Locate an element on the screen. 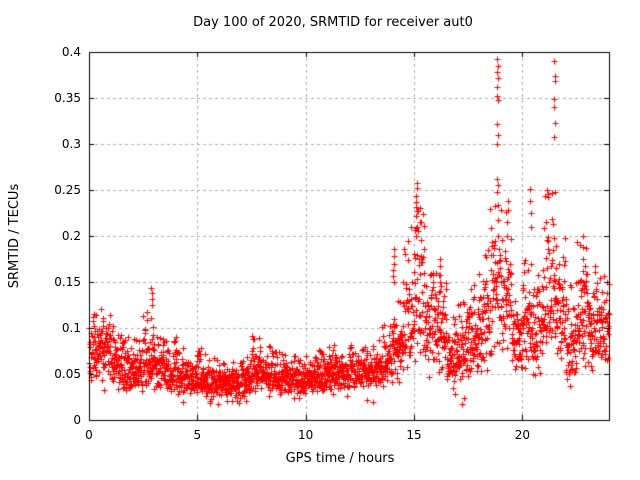 This screenshot has width=640, height=480. y-tick-label: 0.25 is located at coordinates (67, 190).